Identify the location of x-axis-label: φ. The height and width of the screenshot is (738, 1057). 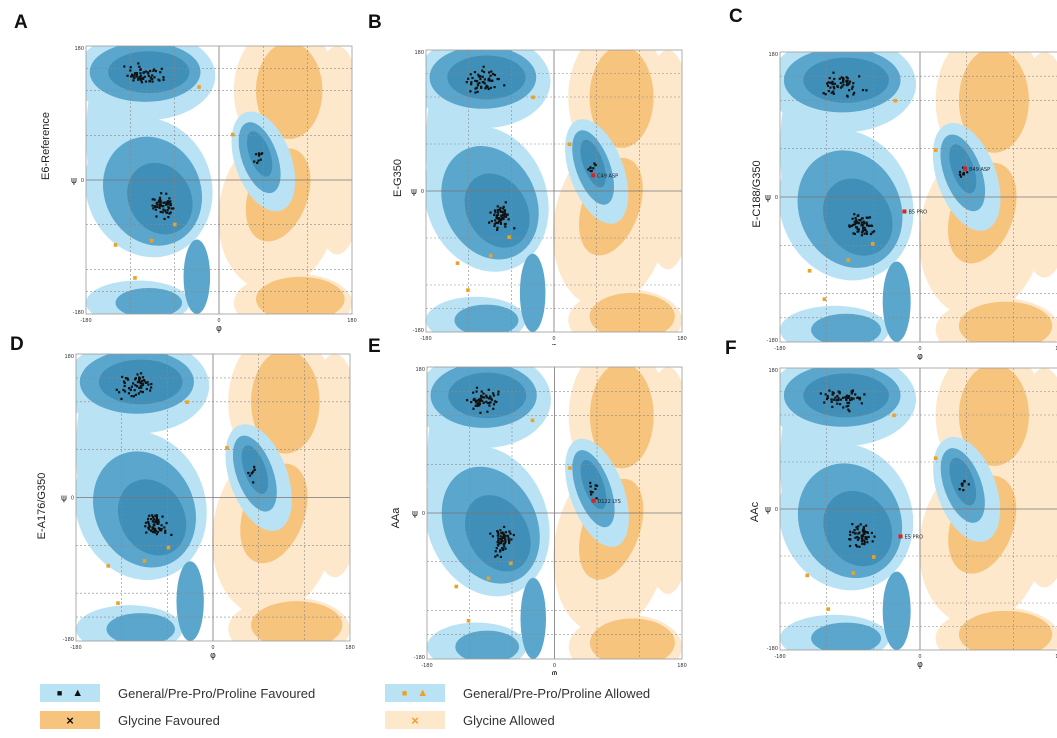
(213, 656).